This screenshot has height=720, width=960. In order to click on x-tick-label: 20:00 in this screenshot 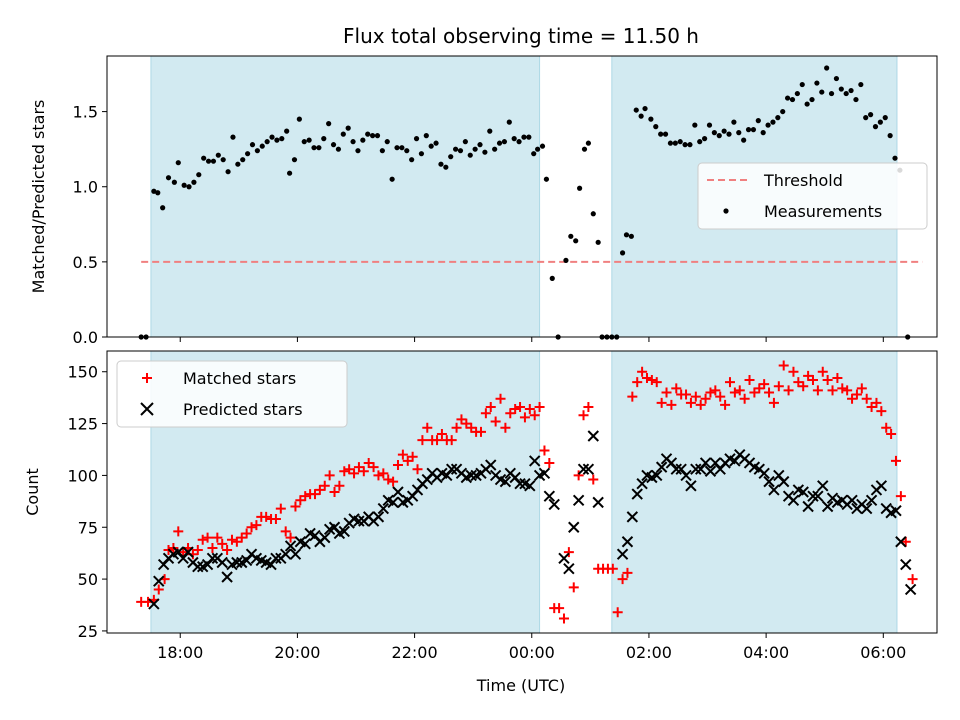, I will do `click(297, 652)`.